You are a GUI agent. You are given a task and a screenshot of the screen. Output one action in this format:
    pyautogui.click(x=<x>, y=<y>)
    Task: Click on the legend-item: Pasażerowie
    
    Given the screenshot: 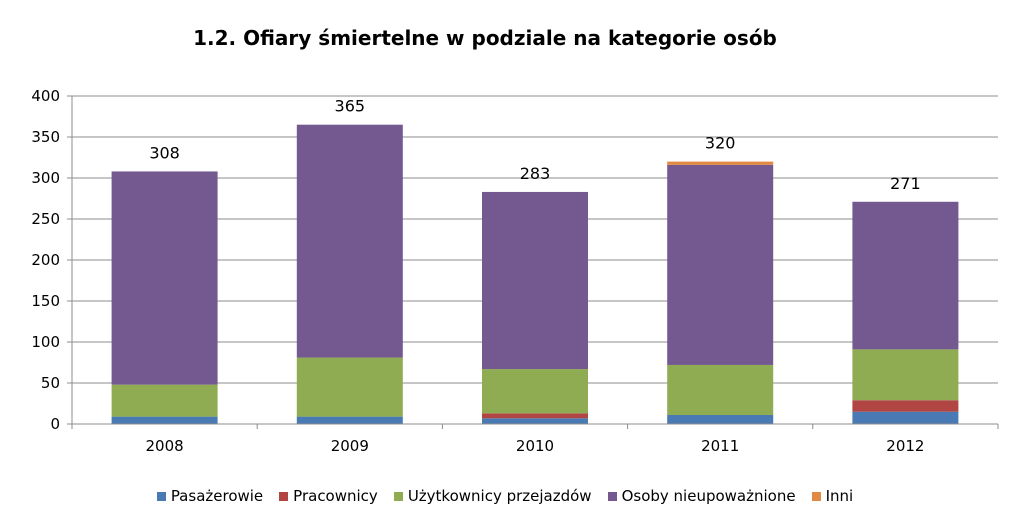 What is the action you would take?
    pyautogui.click(x=210, y=496)
    